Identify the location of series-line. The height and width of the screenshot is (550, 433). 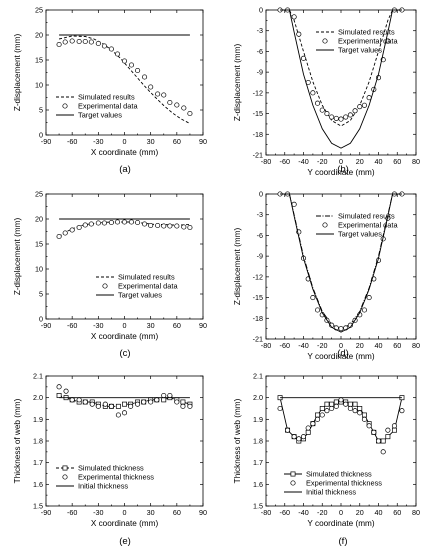
(341, 263).